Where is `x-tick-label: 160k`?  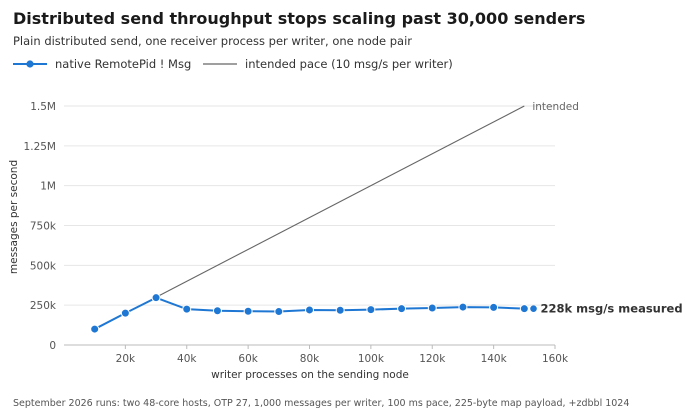
x-tick-label: 160k is located at coordinates (555, 359).